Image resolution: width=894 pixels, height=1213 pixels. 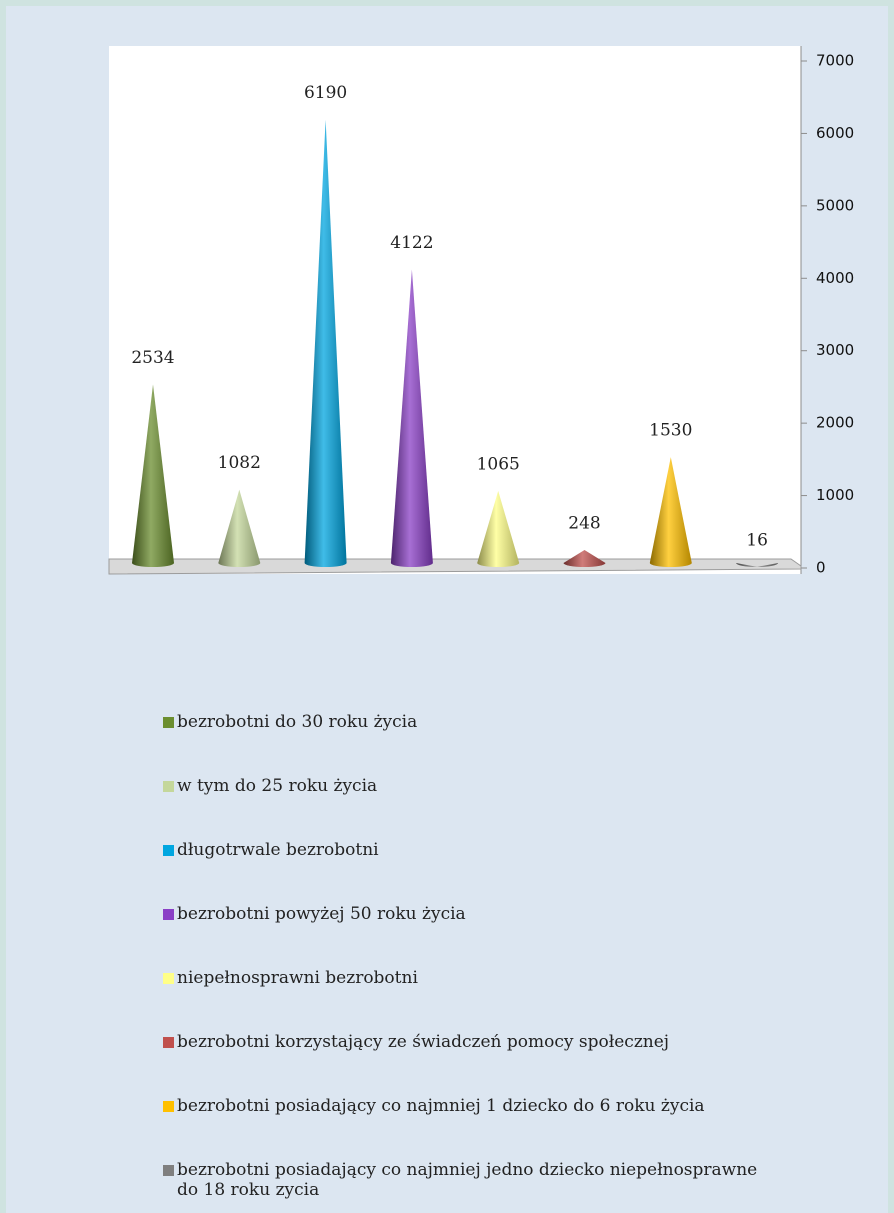 What do you see at coordinates (670, 431) in the screenshot?
I see `data-label: 1530` at bounding box center [670, 431].